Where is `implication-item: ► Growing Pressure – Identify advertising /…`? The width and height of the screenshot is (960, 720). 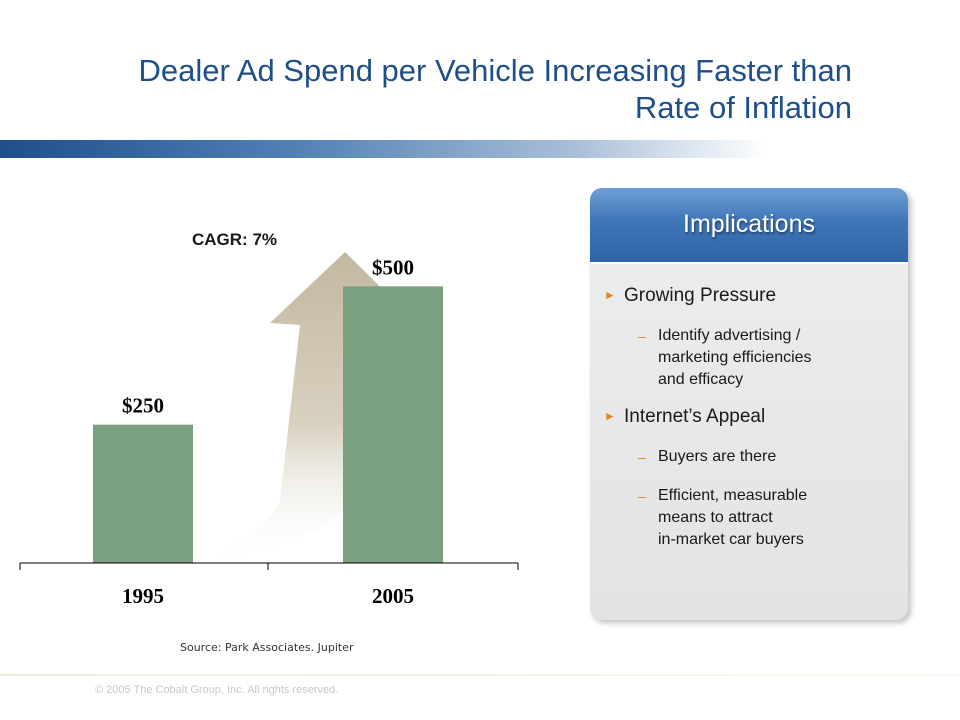 implication-item: ► Growing Pressure – Identify advertising /… is located at coordinates (749, 337).